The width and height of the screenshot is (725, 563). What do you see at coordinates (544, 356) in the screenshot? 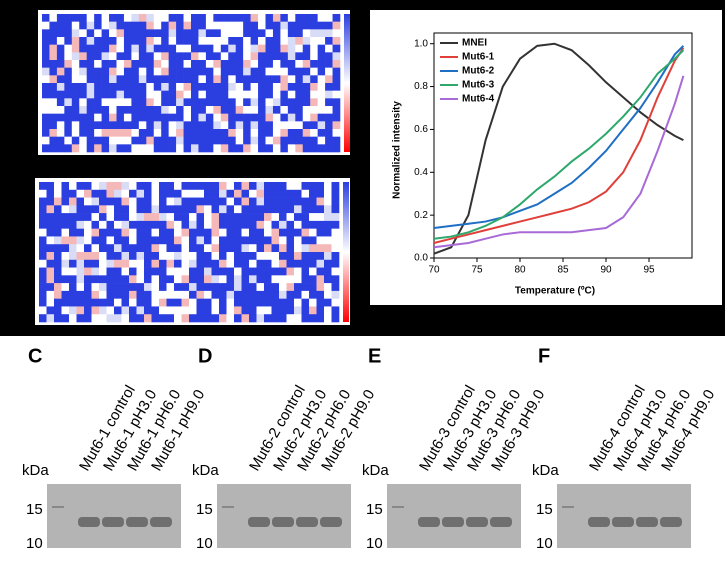
I see `panel-letter: F` at bounding box center [544, 356].